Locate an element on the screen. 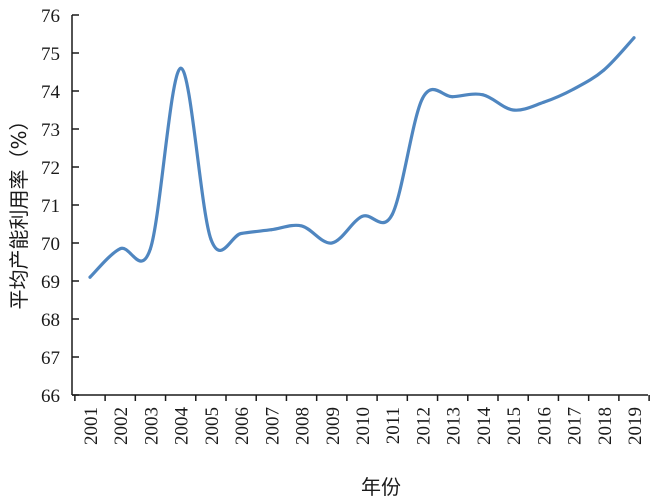 The image size is (650, 503). y-tick-label: 75 is located at coordinates (50, 54).